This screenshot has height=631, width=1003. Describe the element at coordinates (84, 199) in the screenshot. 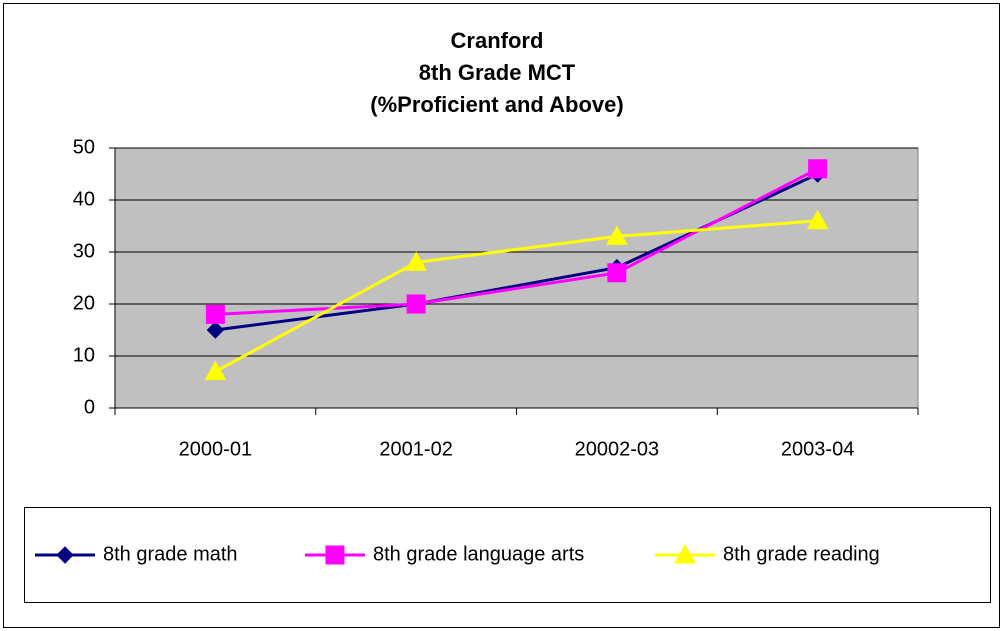

I see `y-tick-label: 40` at that location.